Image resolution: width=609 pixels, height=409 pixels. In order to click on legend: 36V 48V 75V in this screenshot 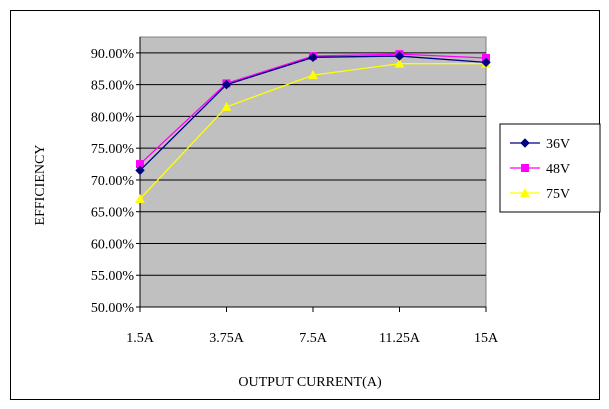, I will do `click(550, 168)`.